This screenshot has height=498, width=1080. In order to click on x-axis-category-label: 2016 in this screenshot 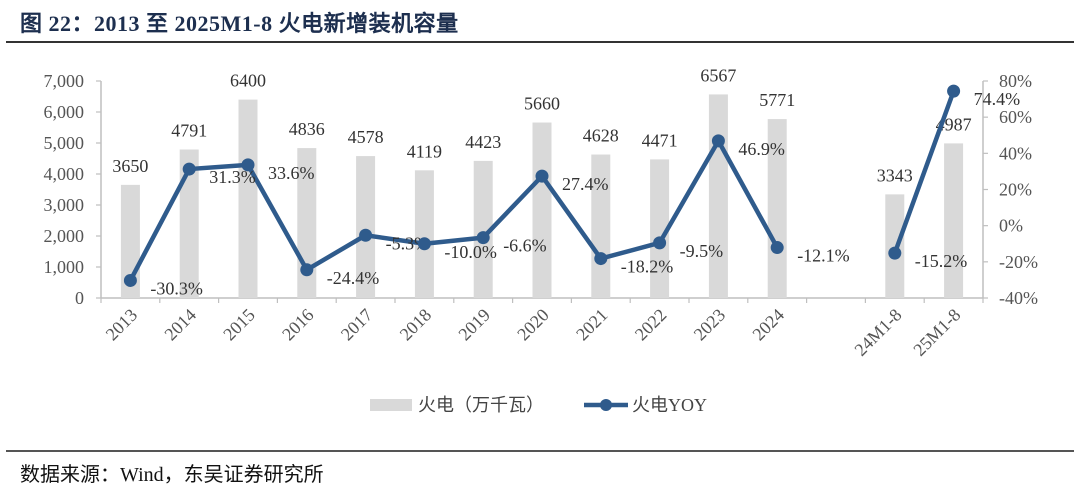, I will do `click(298, 325)`.